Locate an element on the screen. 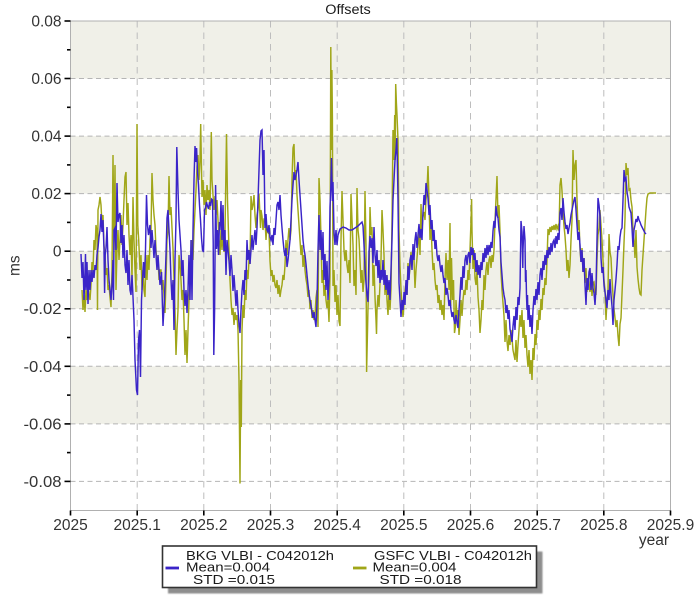 This screenshot has height=605, width=700. svg-text: 0.04 is located at coordinates (46, 137).